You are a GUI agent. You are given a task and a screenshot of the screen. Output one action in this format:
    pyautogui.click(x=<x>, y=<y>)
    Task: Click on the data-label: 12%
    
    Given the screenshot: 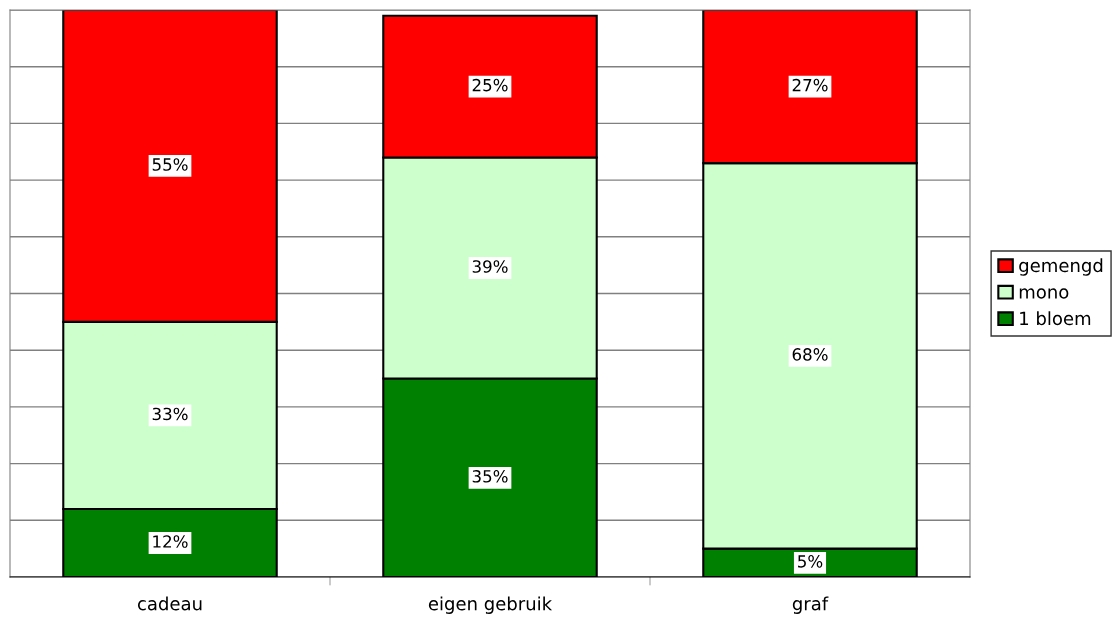 What is the action you would take?
    pyautogui.click(x=170, y=541)
    